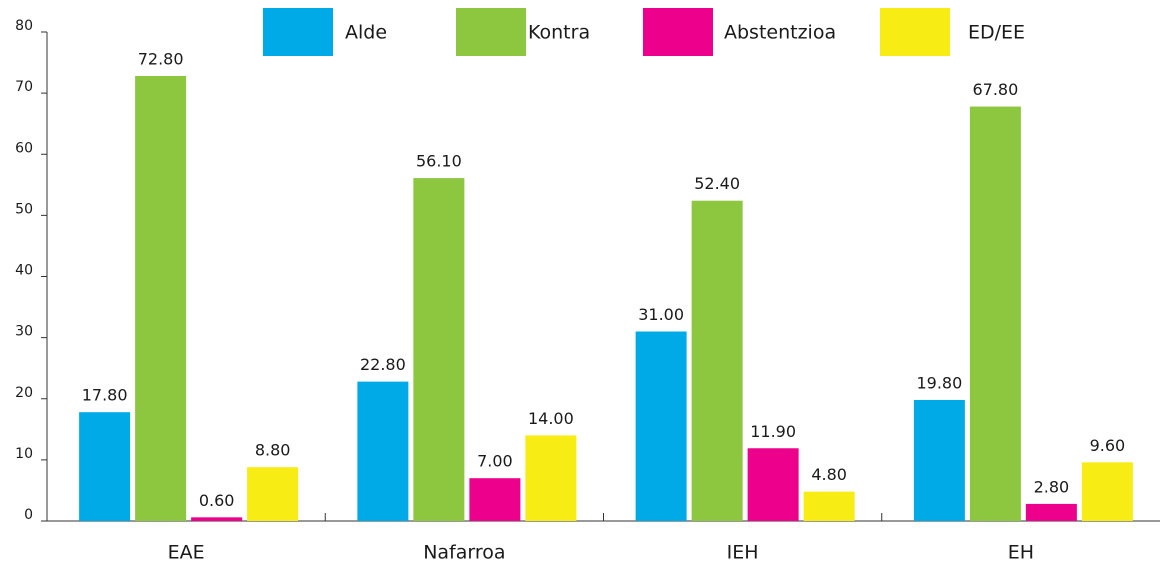 The image size is (1166, 566). Describe the element at coordinates (217, 500) in the screenshot. I see `value-label: 0.60` at that location.